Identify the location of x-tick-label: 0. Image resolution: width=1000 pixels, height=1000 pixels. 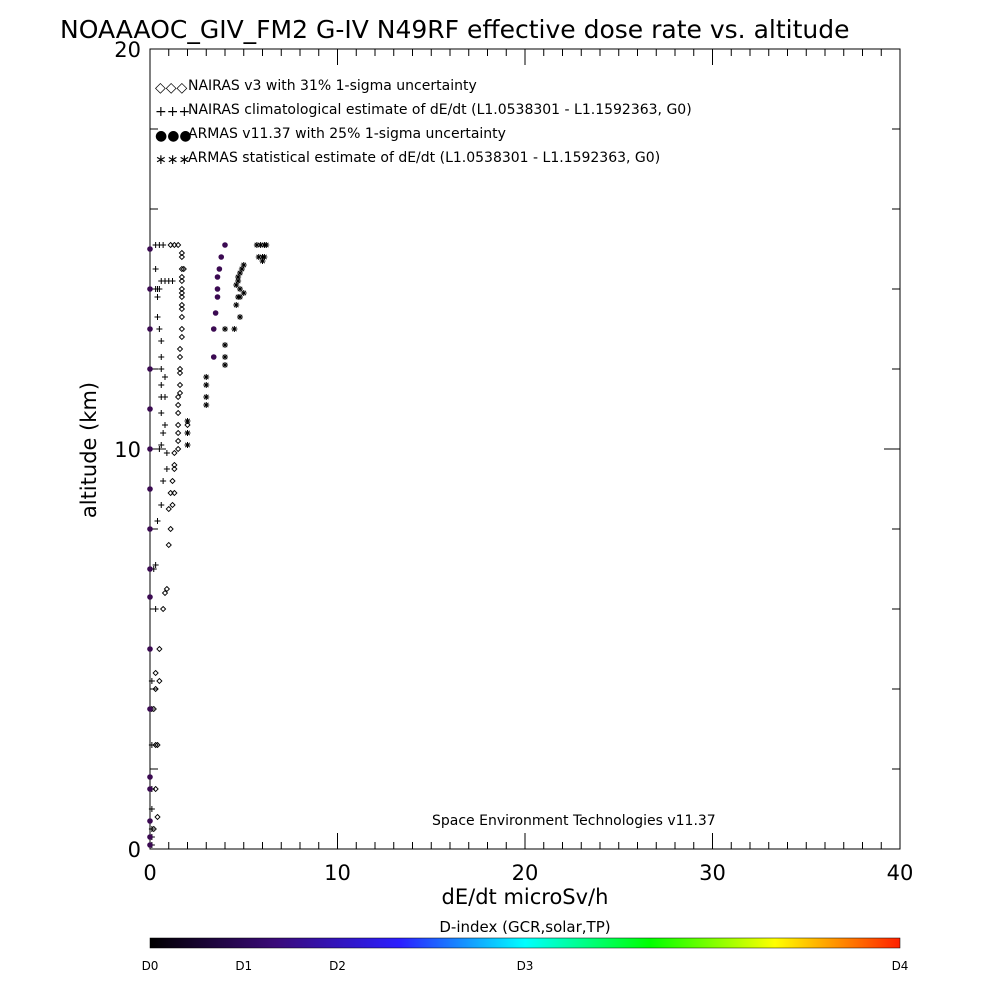
(149, 873).